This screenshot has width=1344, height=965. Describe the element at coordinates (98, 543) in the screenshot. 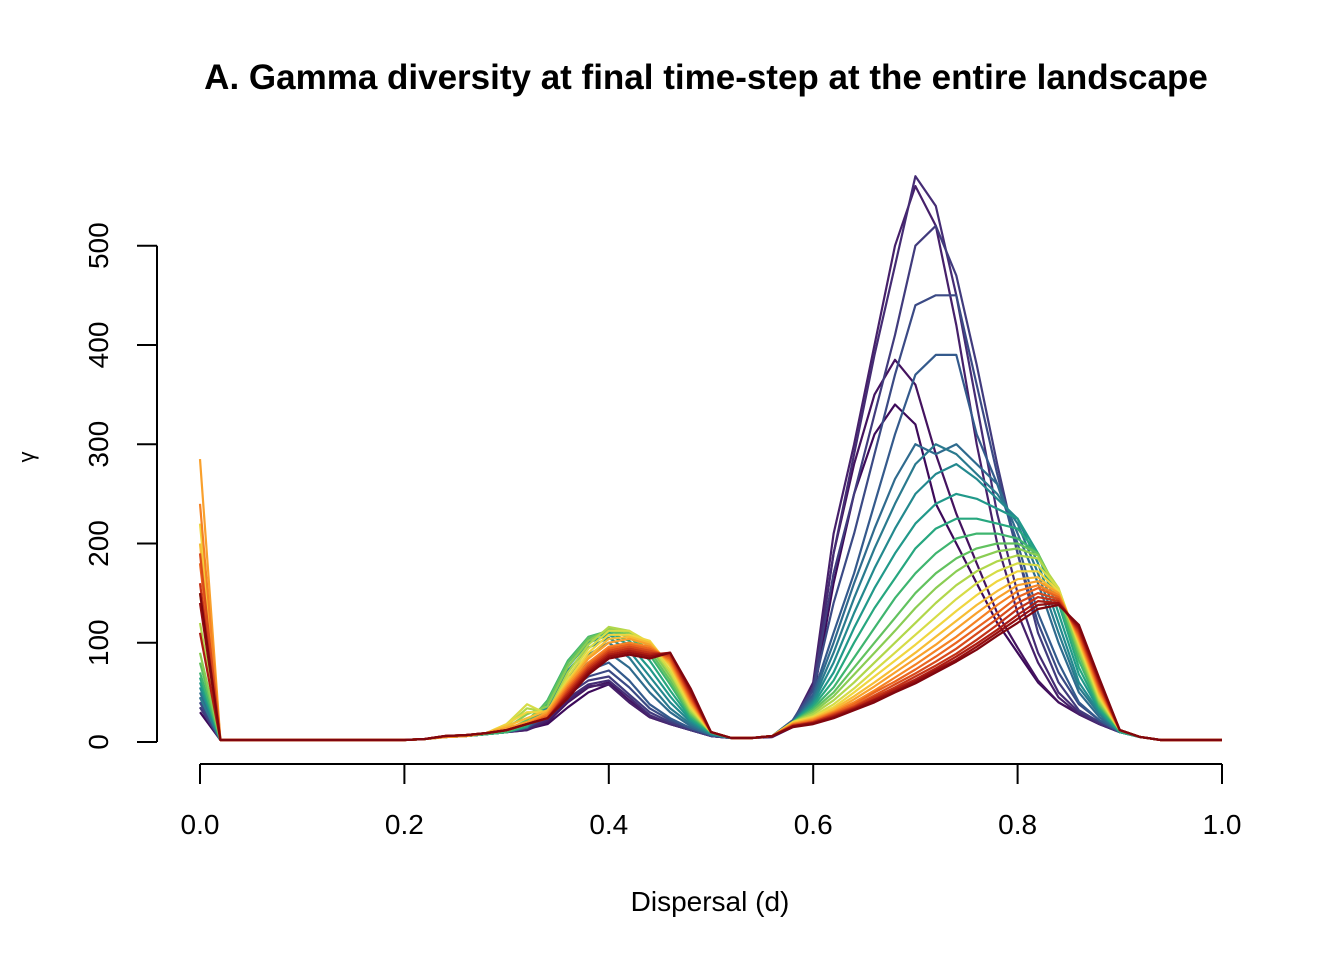

I see `y-tick-label: 200` at that location.